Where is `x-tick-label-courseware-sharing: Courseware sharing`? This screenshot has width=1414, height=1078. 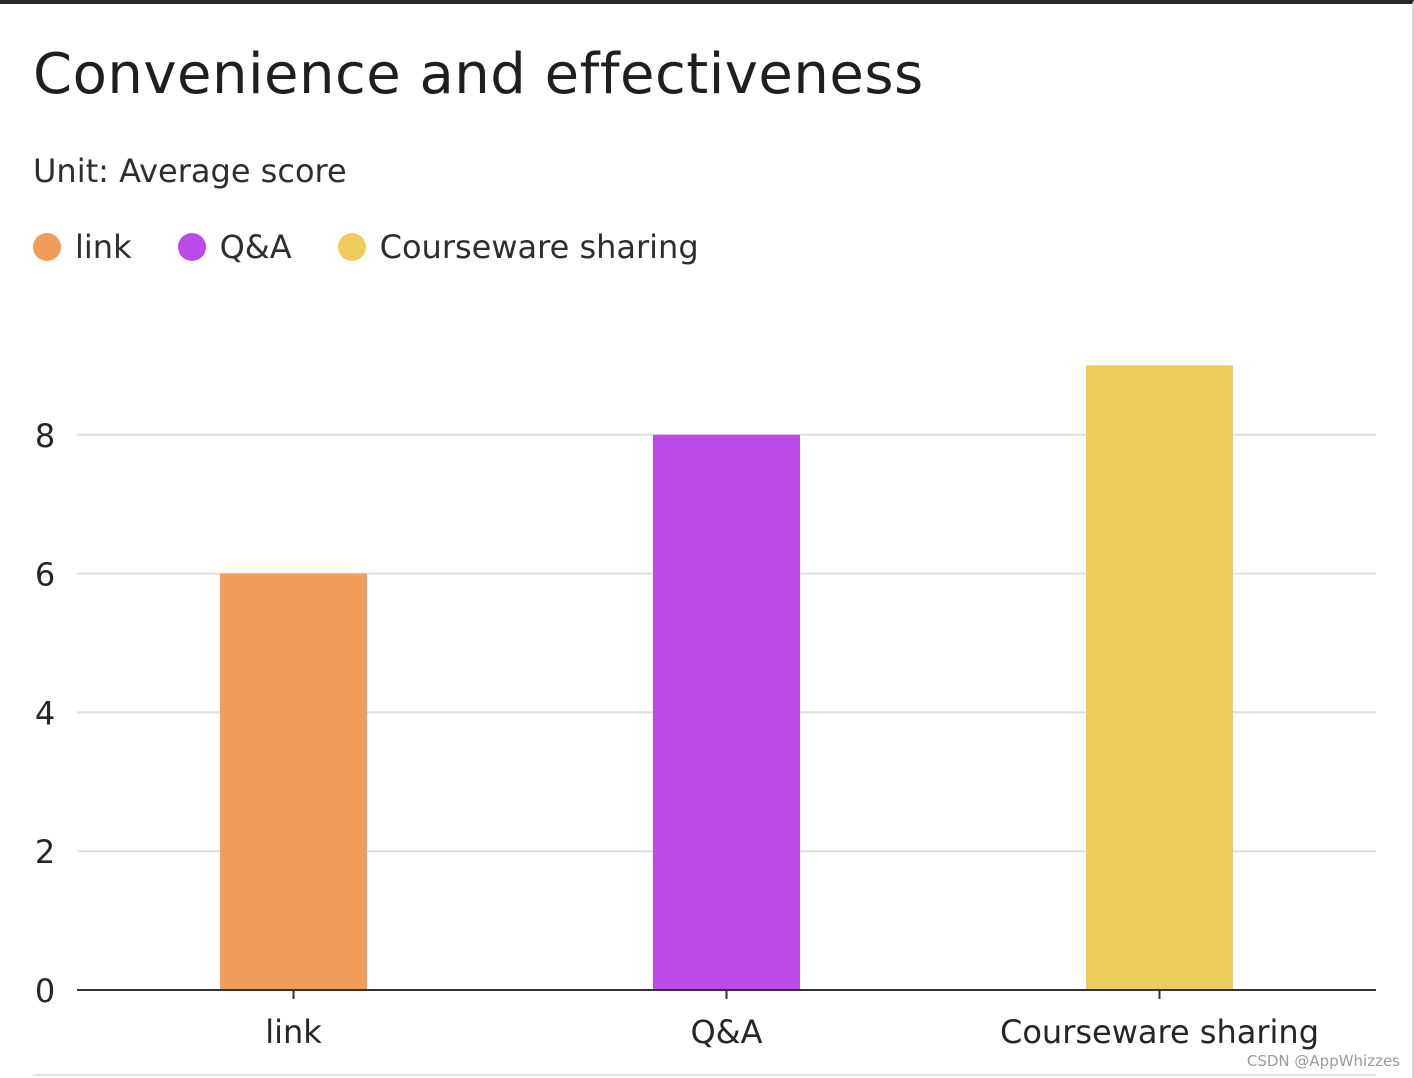 x-tick-label-courseware-sharing: Courseware sharing is located at coordinates (1159, 1032).